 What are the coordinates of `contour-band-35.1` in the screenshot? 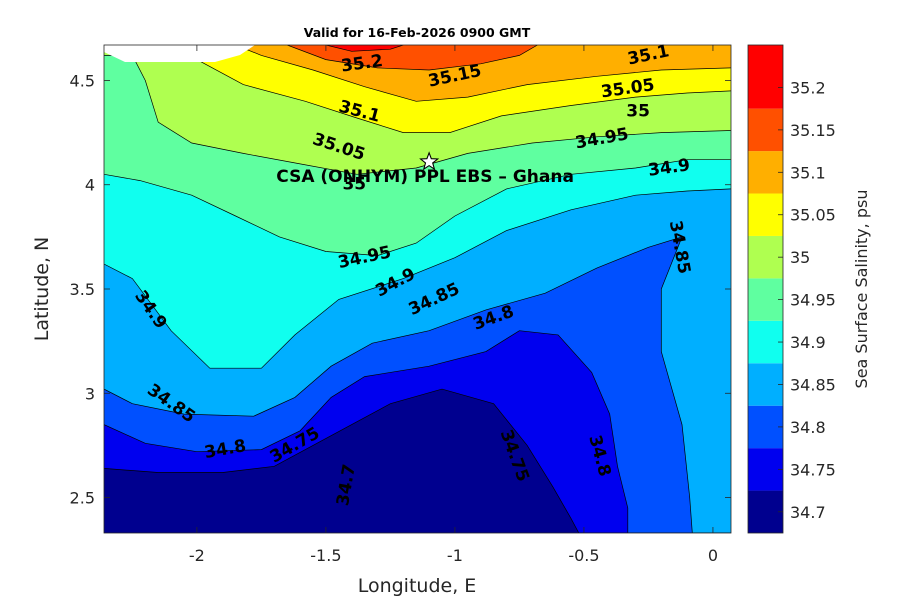 It's located at (417, 73).